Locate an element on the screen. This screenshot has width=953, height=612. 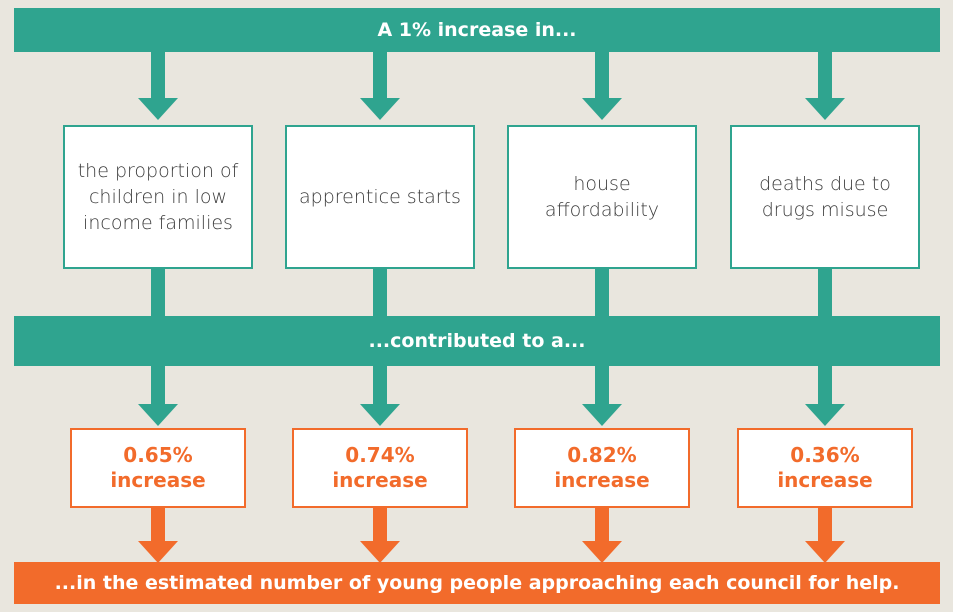
factor-box: deaths due to drugs misuse is located at coordinates (825, 197).